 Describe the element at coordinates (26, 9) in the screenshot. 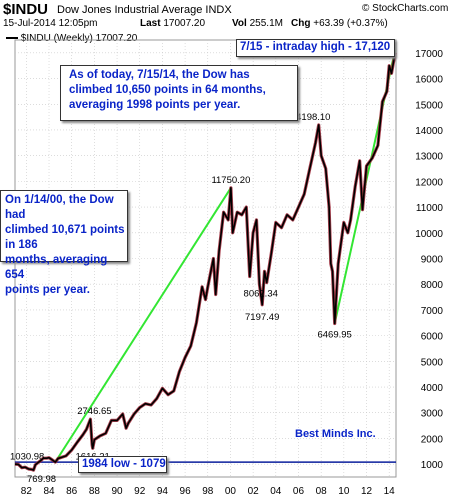

I see `chart-symbol: $INDU` at that location.